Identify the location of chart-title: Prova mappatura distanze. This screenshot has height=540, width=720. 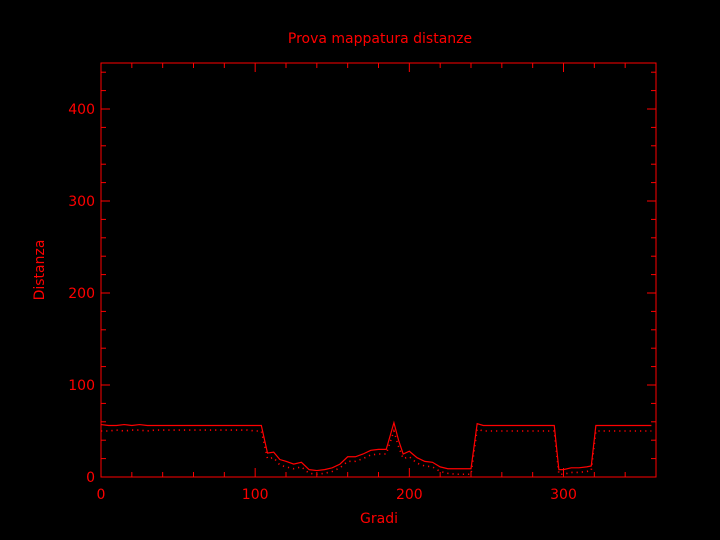
(380, 39).